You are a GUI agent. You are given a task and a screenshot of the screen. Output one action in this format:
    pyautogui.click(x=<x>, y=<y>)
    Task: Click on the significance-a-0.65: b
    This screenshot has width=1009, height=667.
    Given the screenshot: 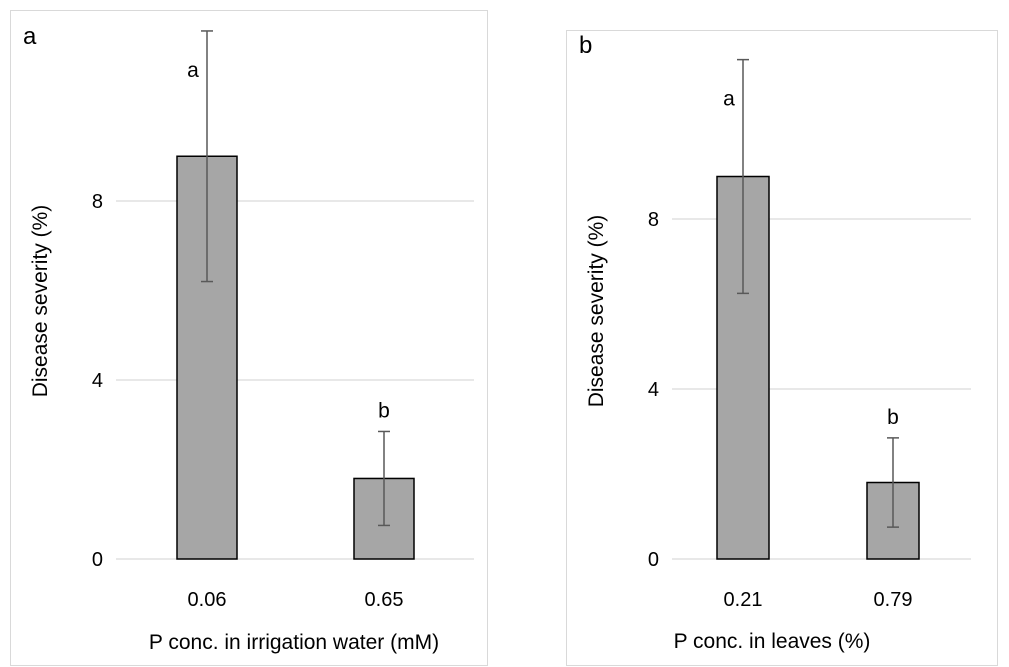 What is the action you would take?
    pyautogui.click(x=384, y=410)
    